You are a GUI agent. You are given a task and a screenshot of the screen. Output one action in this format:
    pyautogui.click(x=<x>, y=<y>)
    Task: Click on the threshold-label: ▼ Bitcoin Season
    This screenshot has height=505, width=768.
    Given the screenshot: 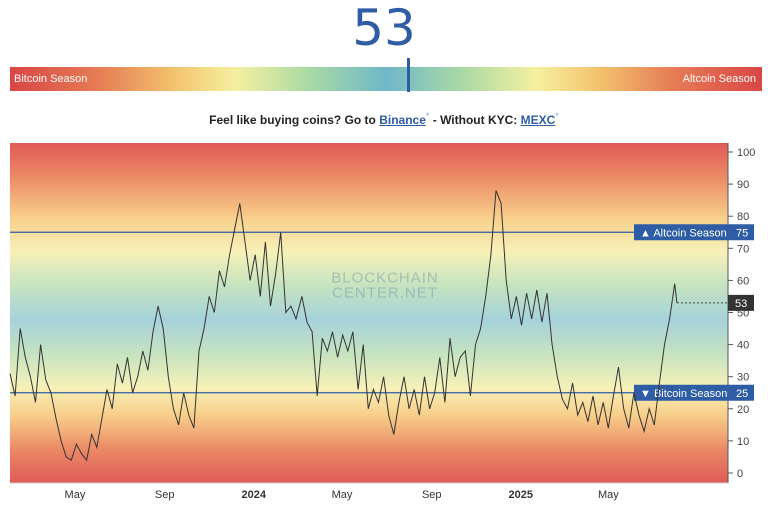 What is the action you would take?
    pyautogui.click(x=683, y=394)
    